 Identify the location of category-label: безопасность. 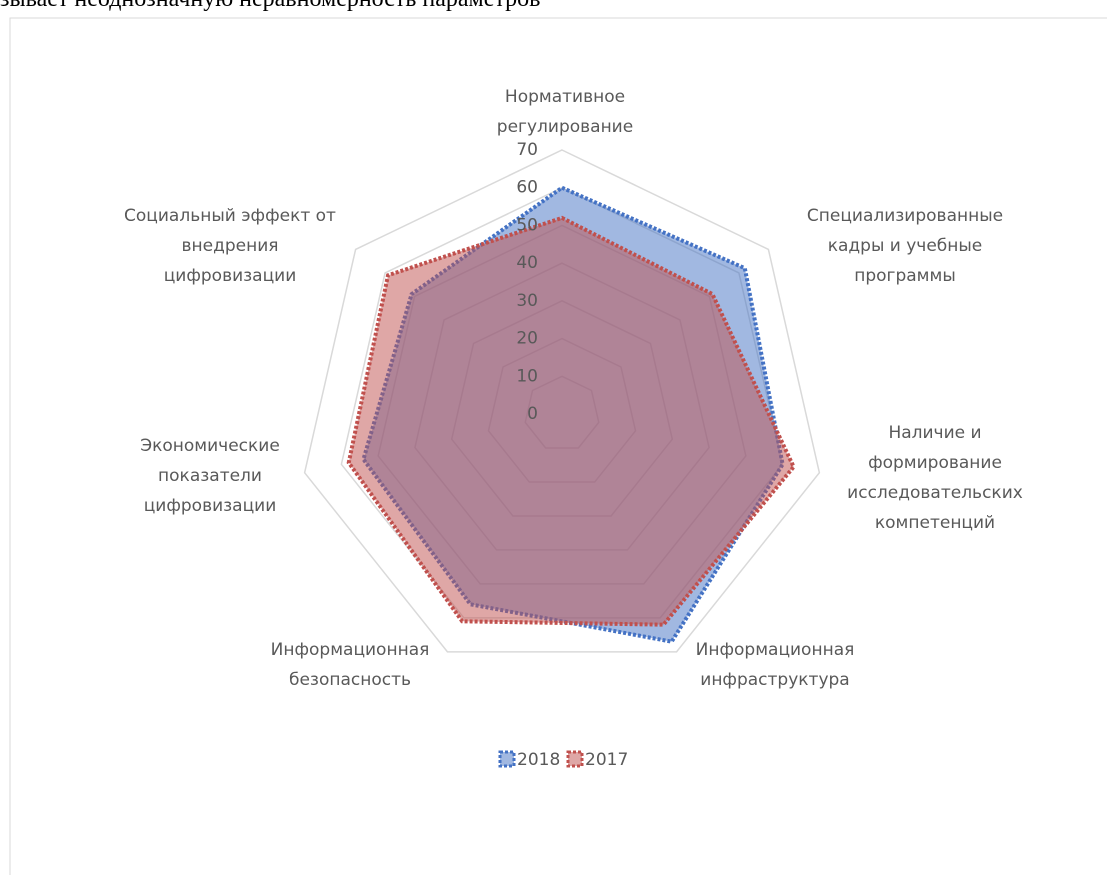
(350, 680).